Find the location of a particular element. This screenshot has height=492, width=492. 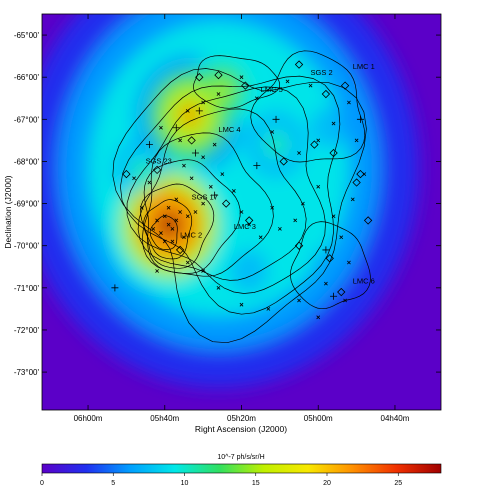

y-tick-label: -68°00' is located at coordinates (27, 161).